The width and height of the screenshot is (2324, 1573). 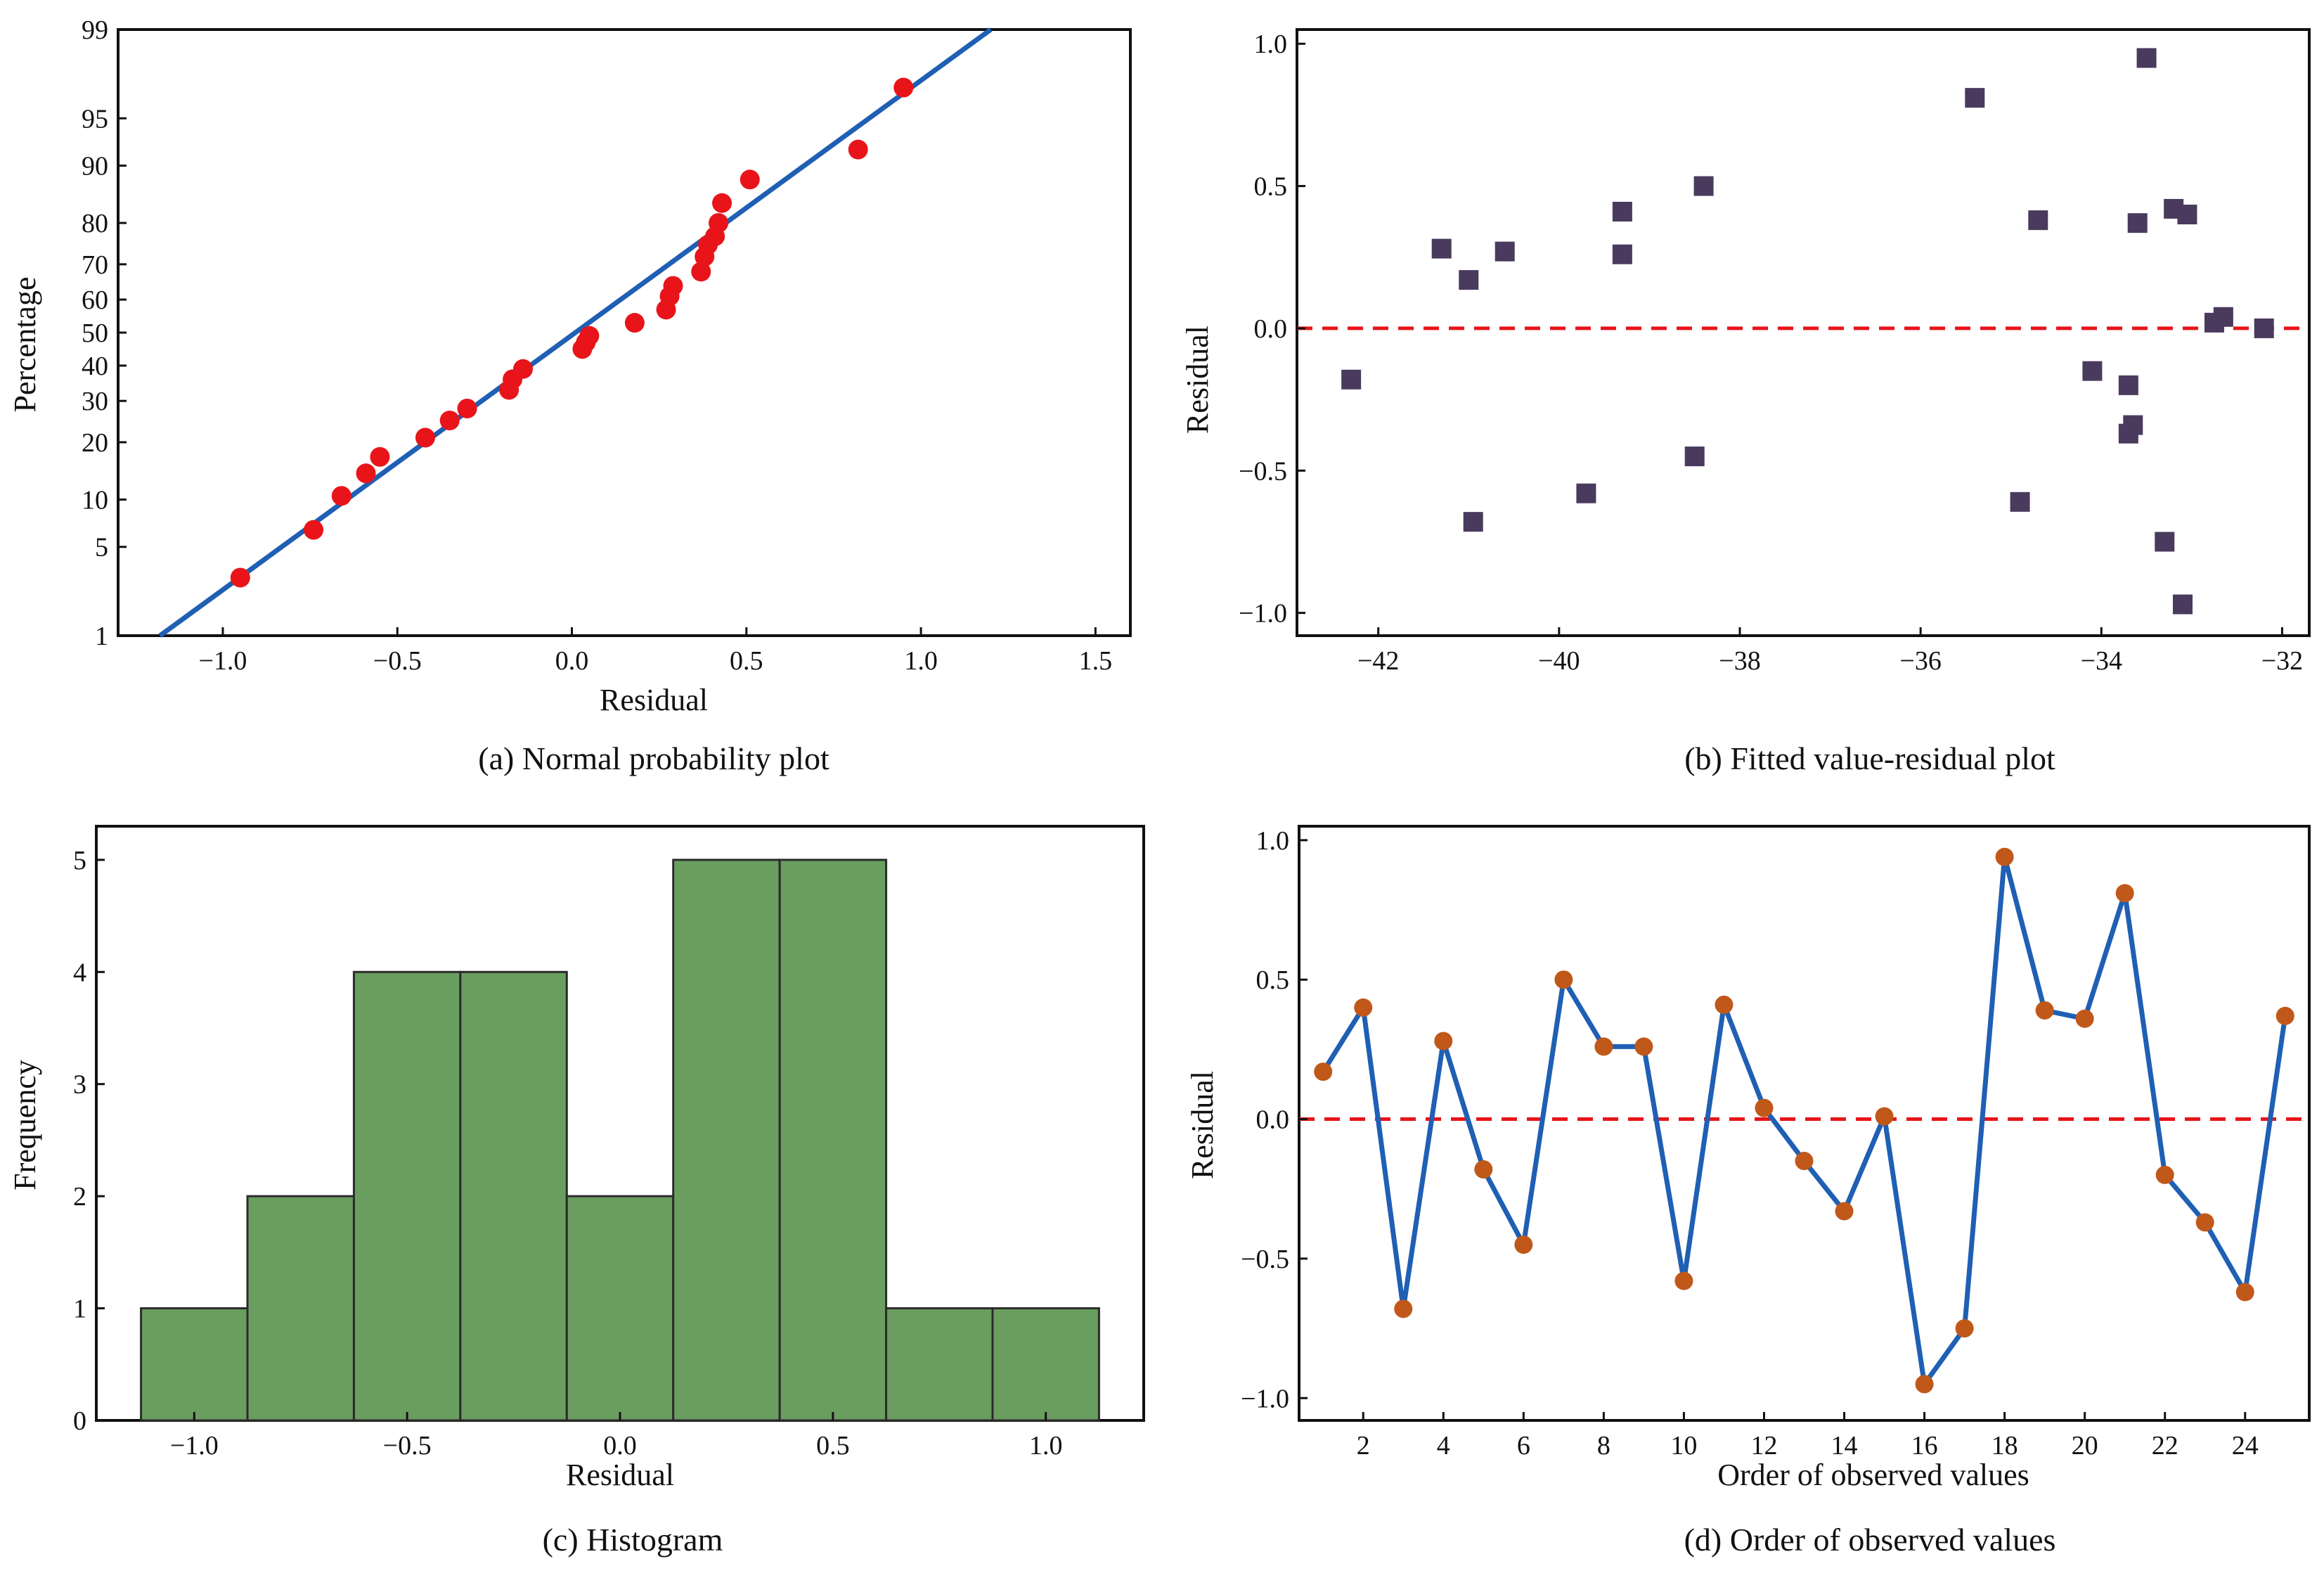 I want to click on panel-caption: (d) Order of observed values, so click(x=1870, y=1540).